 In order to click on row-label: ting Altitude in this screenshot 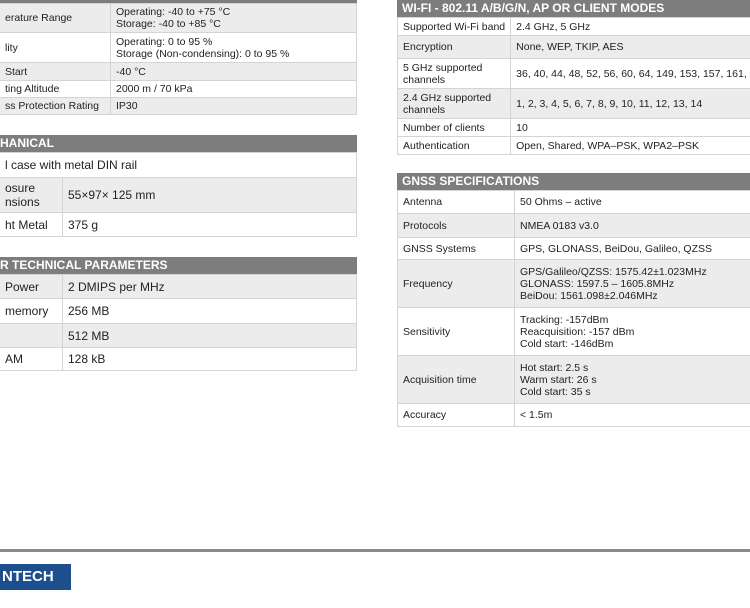, I will do `click(55, 89)`.